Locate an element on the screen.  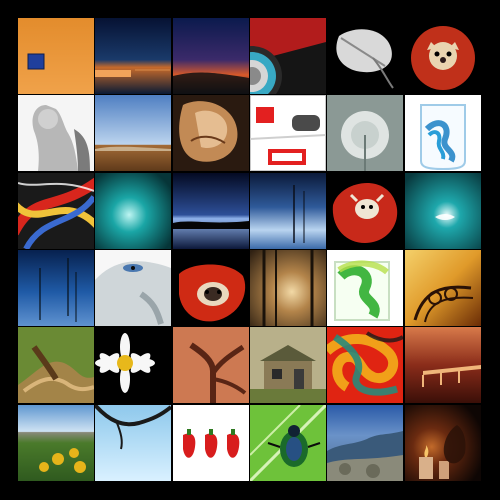
beetle-leaf-image is located at coordinates (288, 443).